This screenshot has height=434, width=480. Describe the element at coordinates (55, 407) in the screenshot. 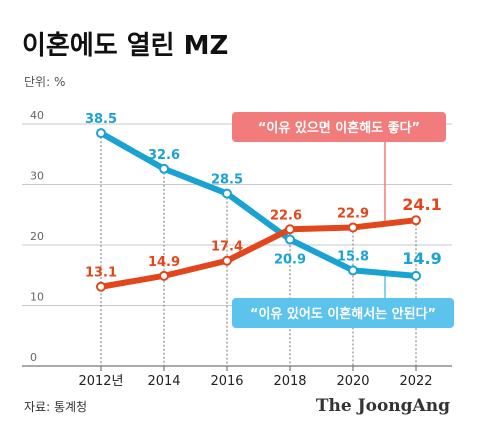

I see `source-label: 자료: 통계청` at that location.